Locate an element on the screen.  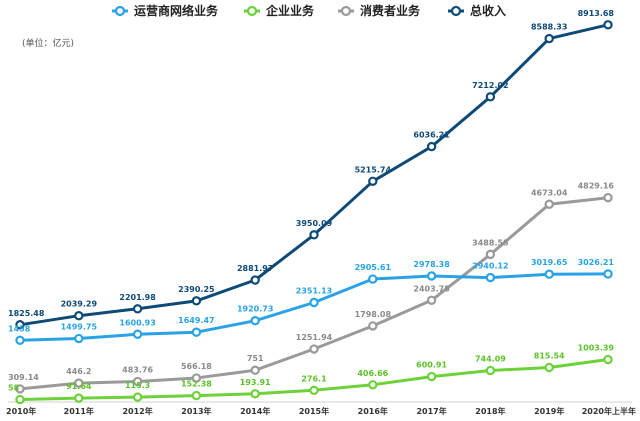
data-label: 309.14 is located at coordinates (23, 377).